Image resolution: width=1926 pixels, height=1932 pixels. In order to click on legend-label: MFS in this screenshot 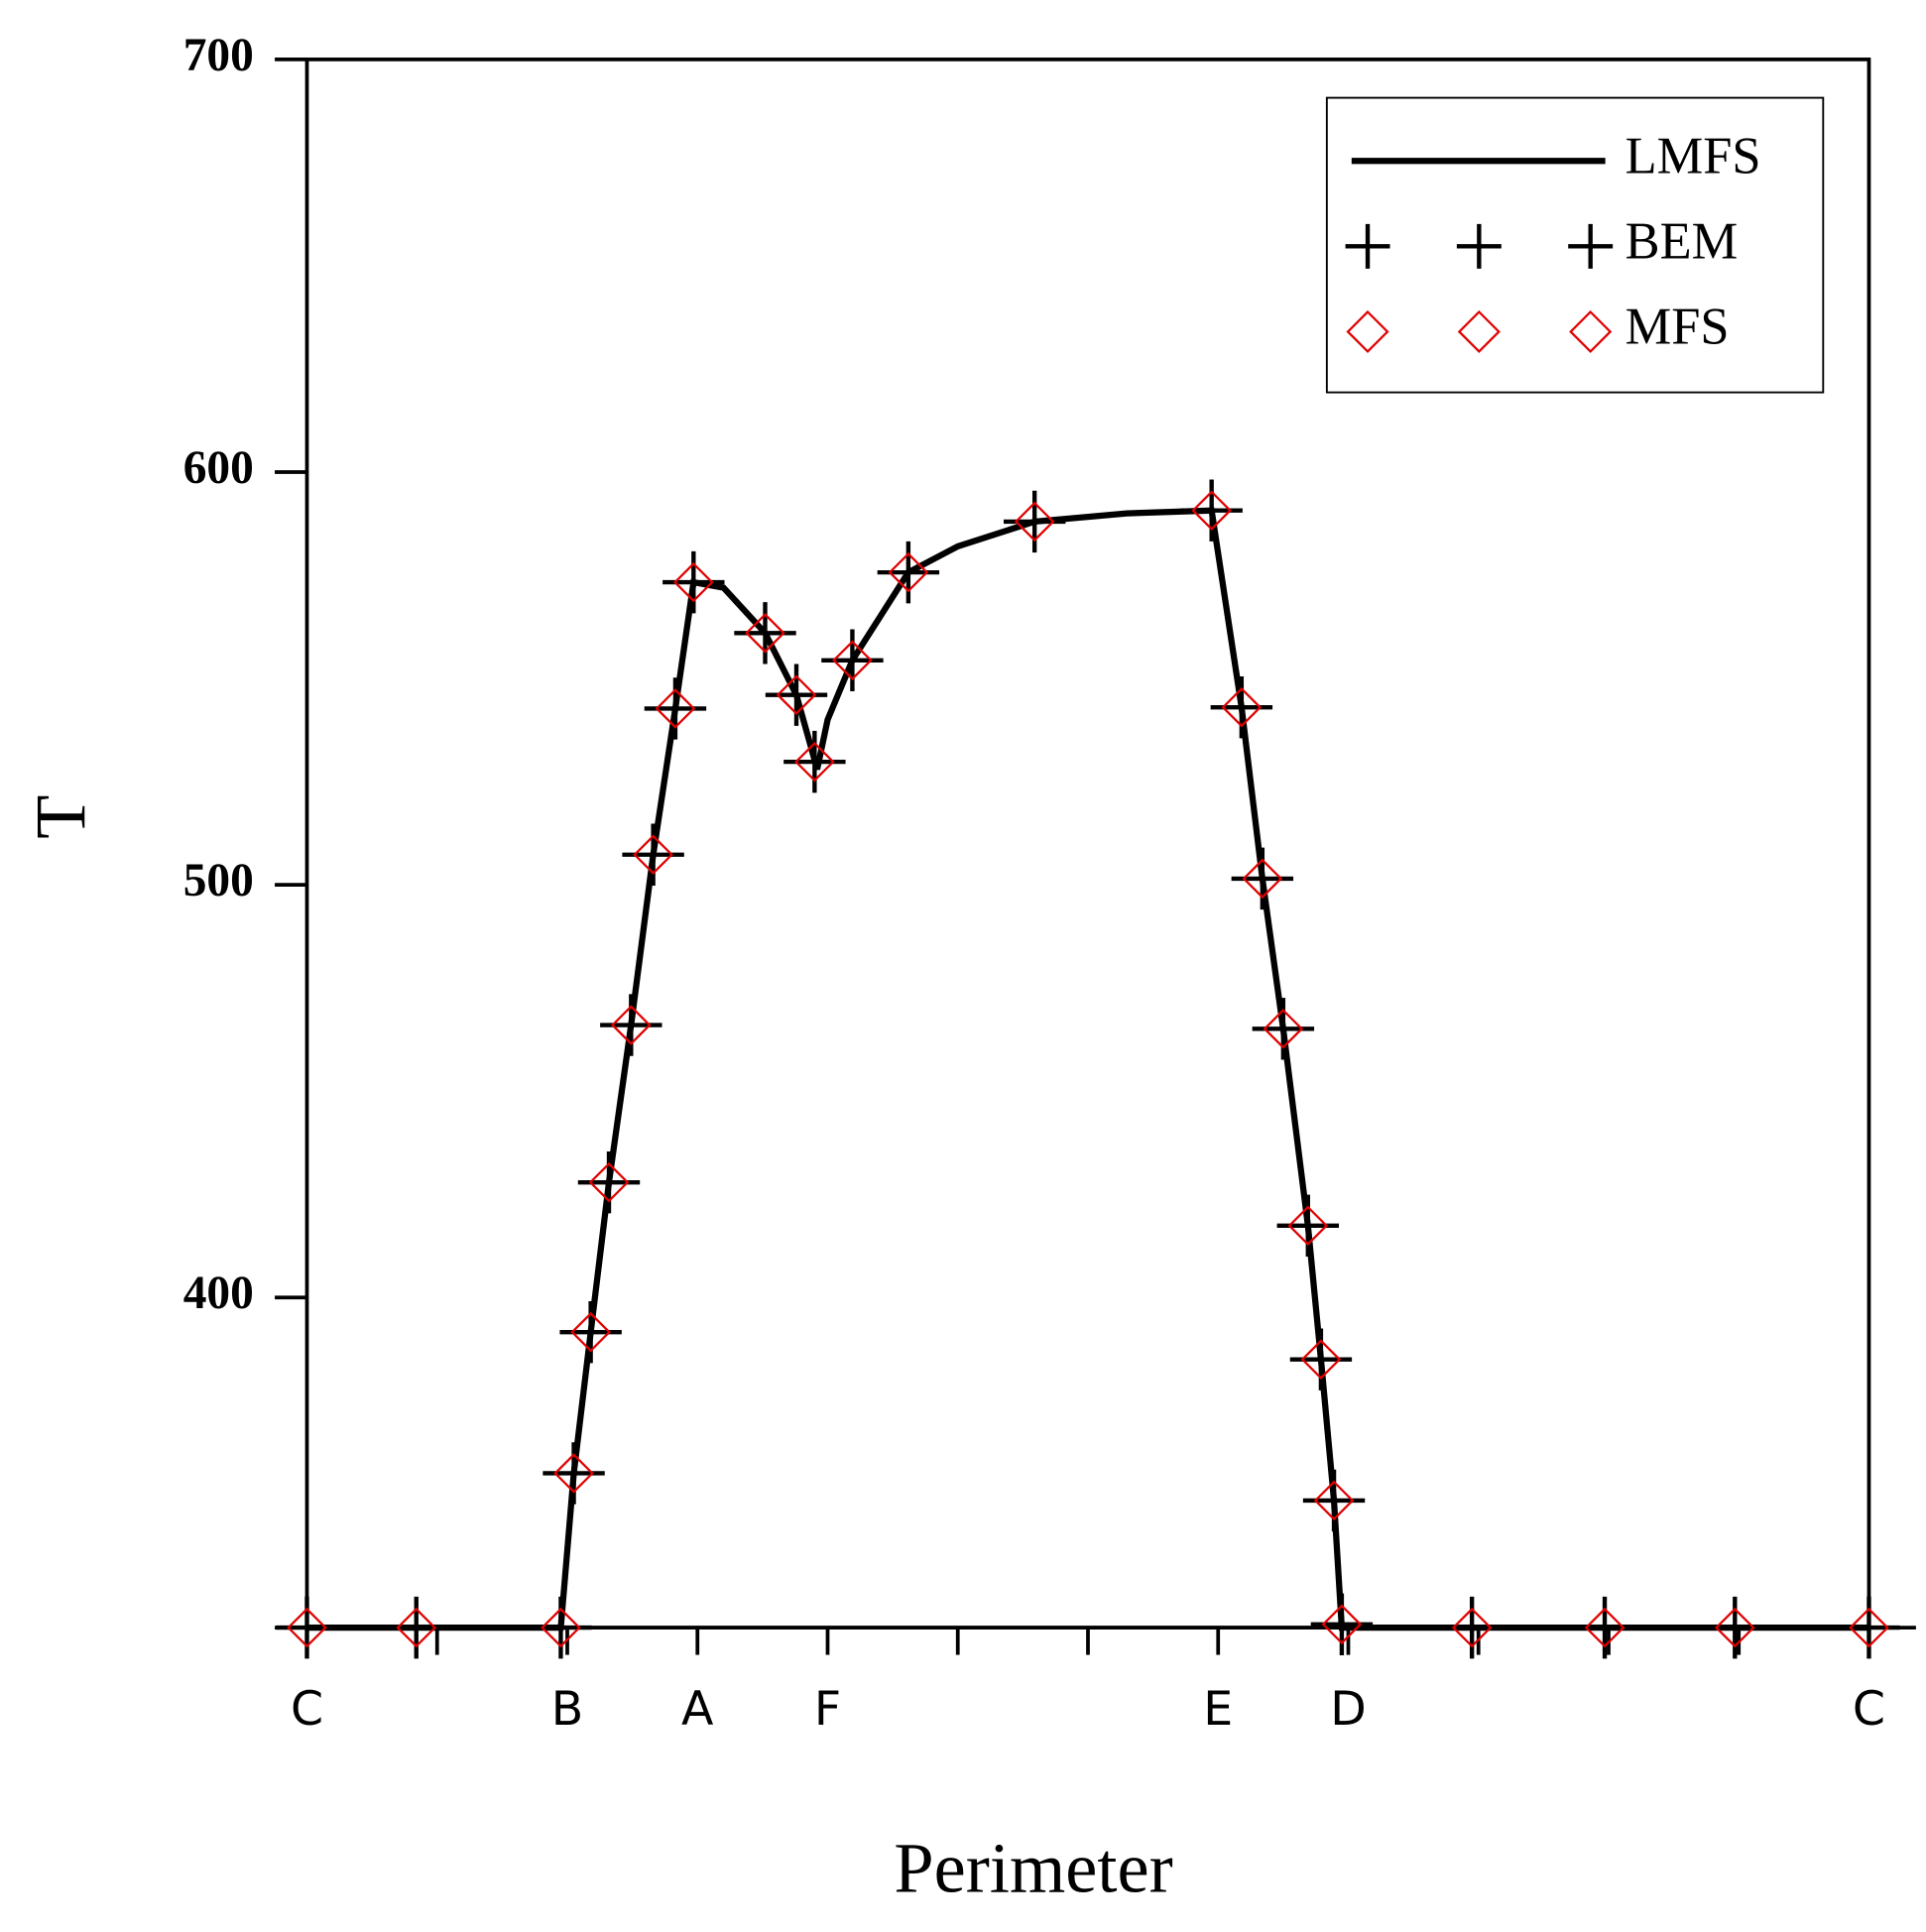, I will do `click(1677, 326)`.